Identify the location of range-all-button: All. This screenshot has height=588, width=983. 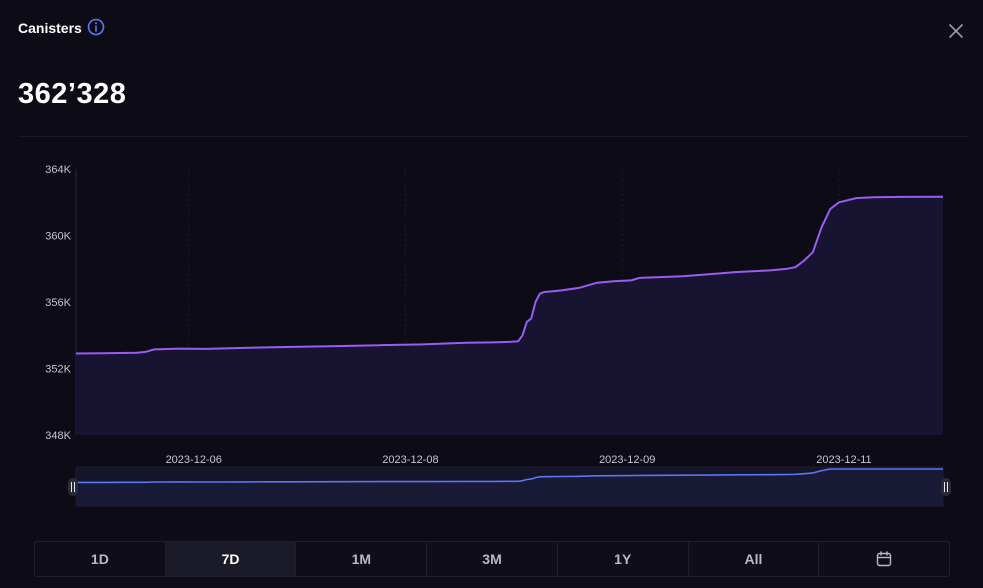
(754, 559).